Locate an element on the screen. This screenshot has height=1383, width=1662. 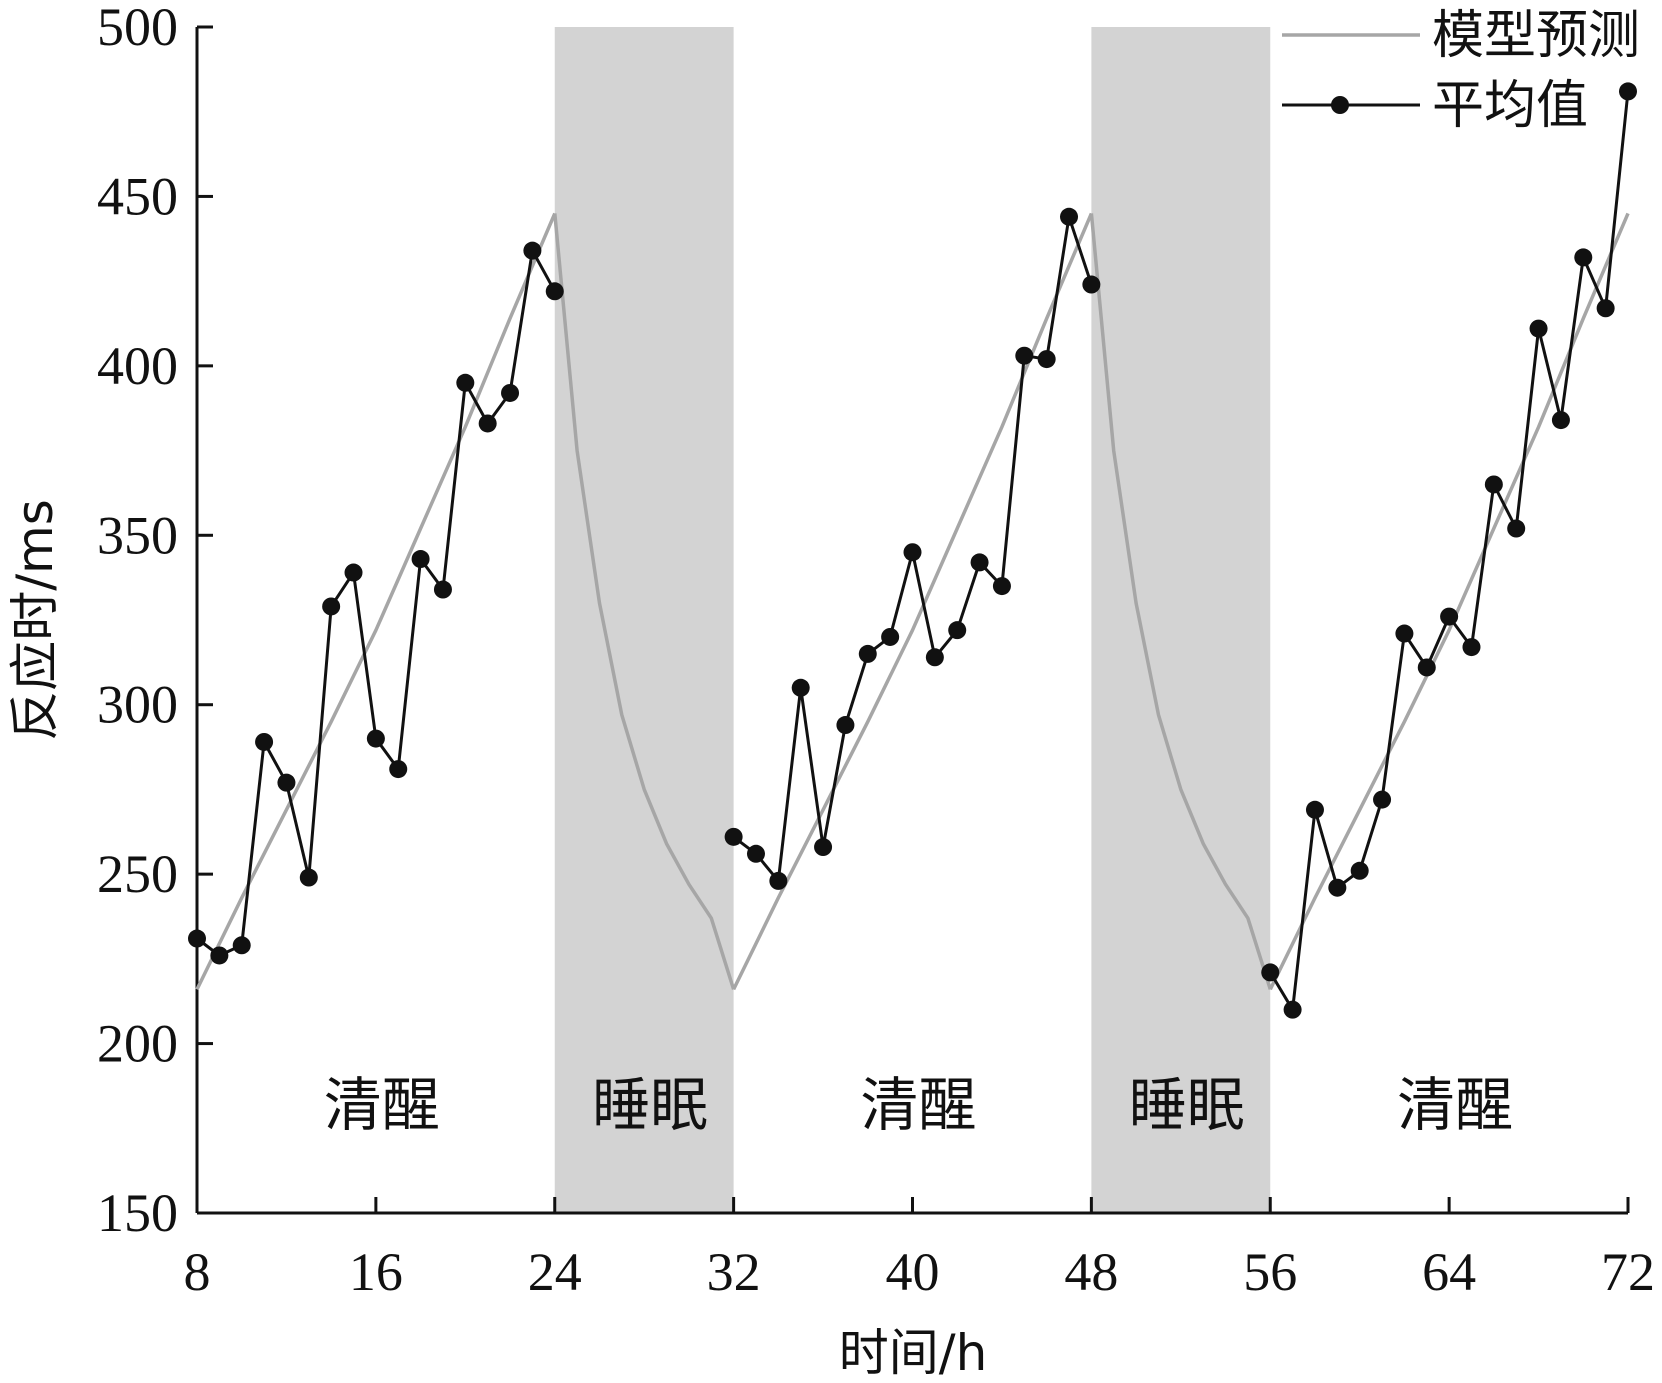
x-tick-label: 16 is located at coordinates (376, 1272).